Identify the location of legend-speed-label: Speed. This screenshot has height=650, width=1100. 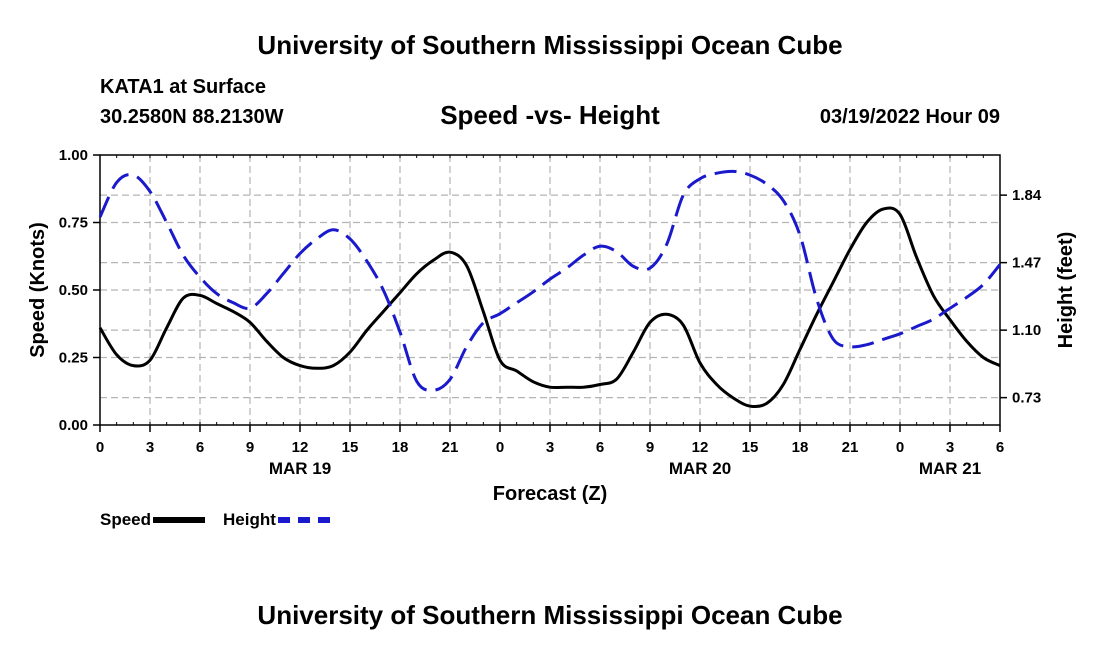
(126, 519).